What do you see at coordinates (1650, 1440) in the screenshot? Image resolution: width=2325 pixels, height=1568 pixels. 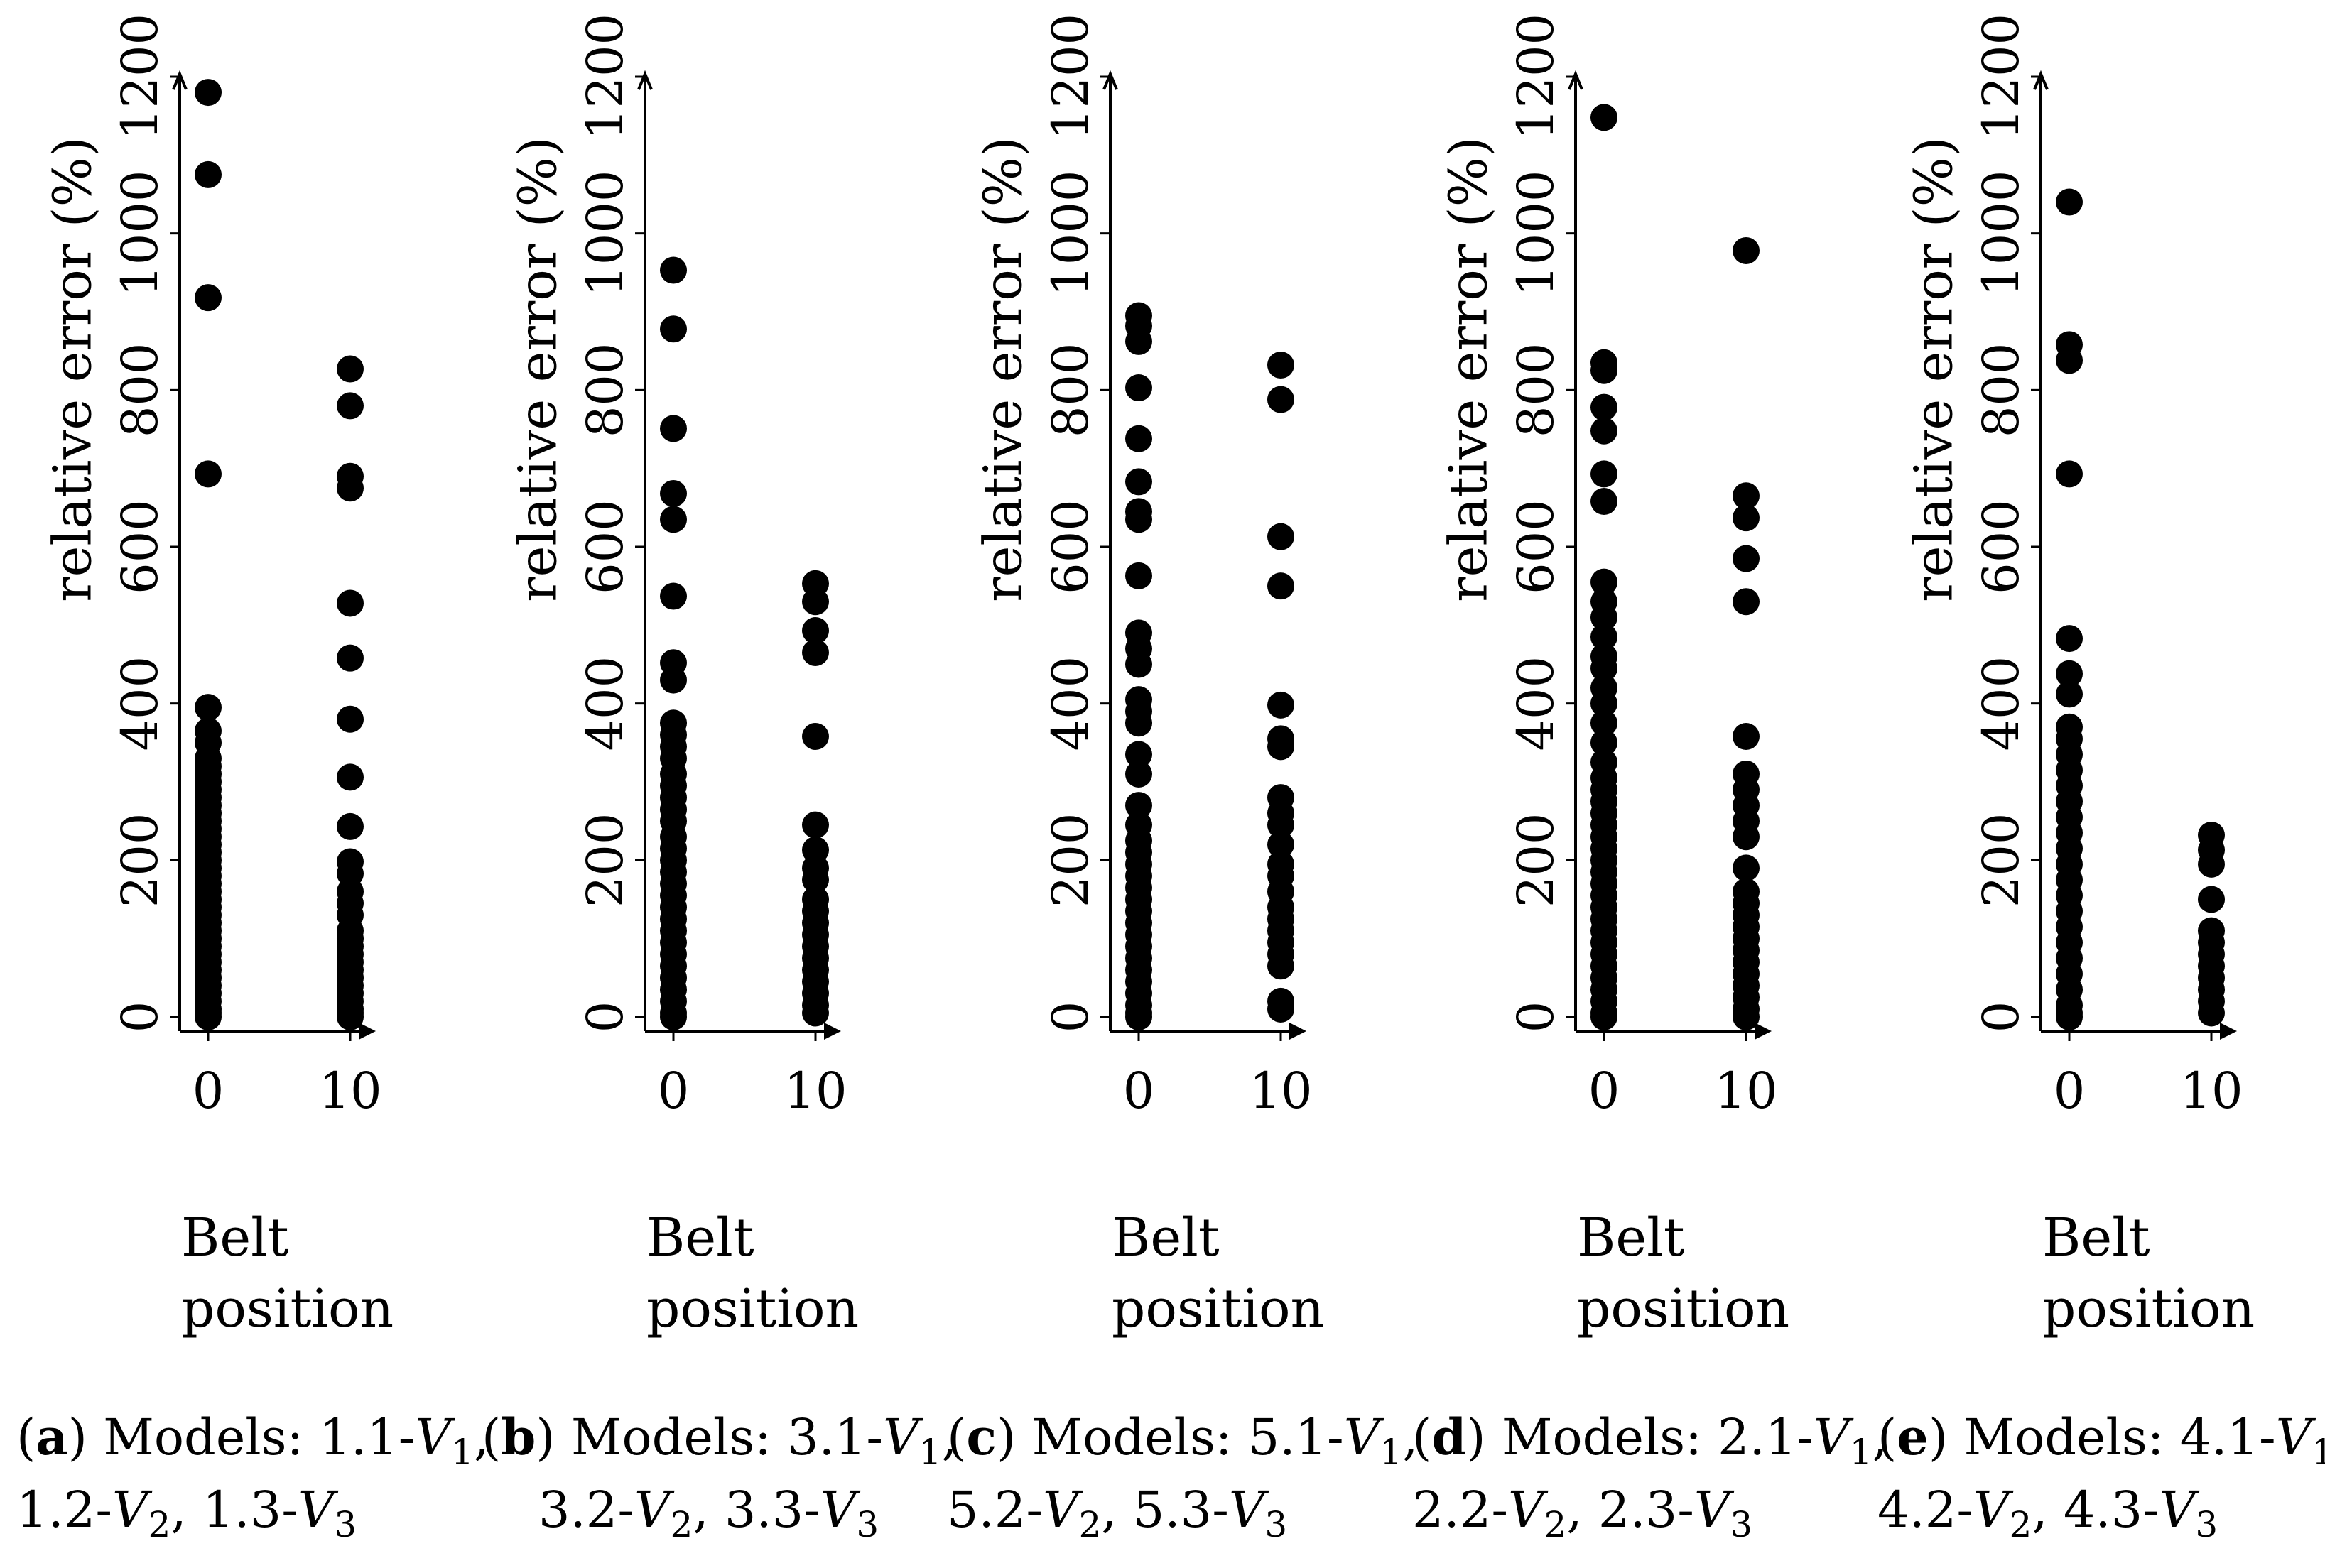 I see `caption-line1: (d) Models: 2.1-V1,` at bounding box center [1650, 1440].